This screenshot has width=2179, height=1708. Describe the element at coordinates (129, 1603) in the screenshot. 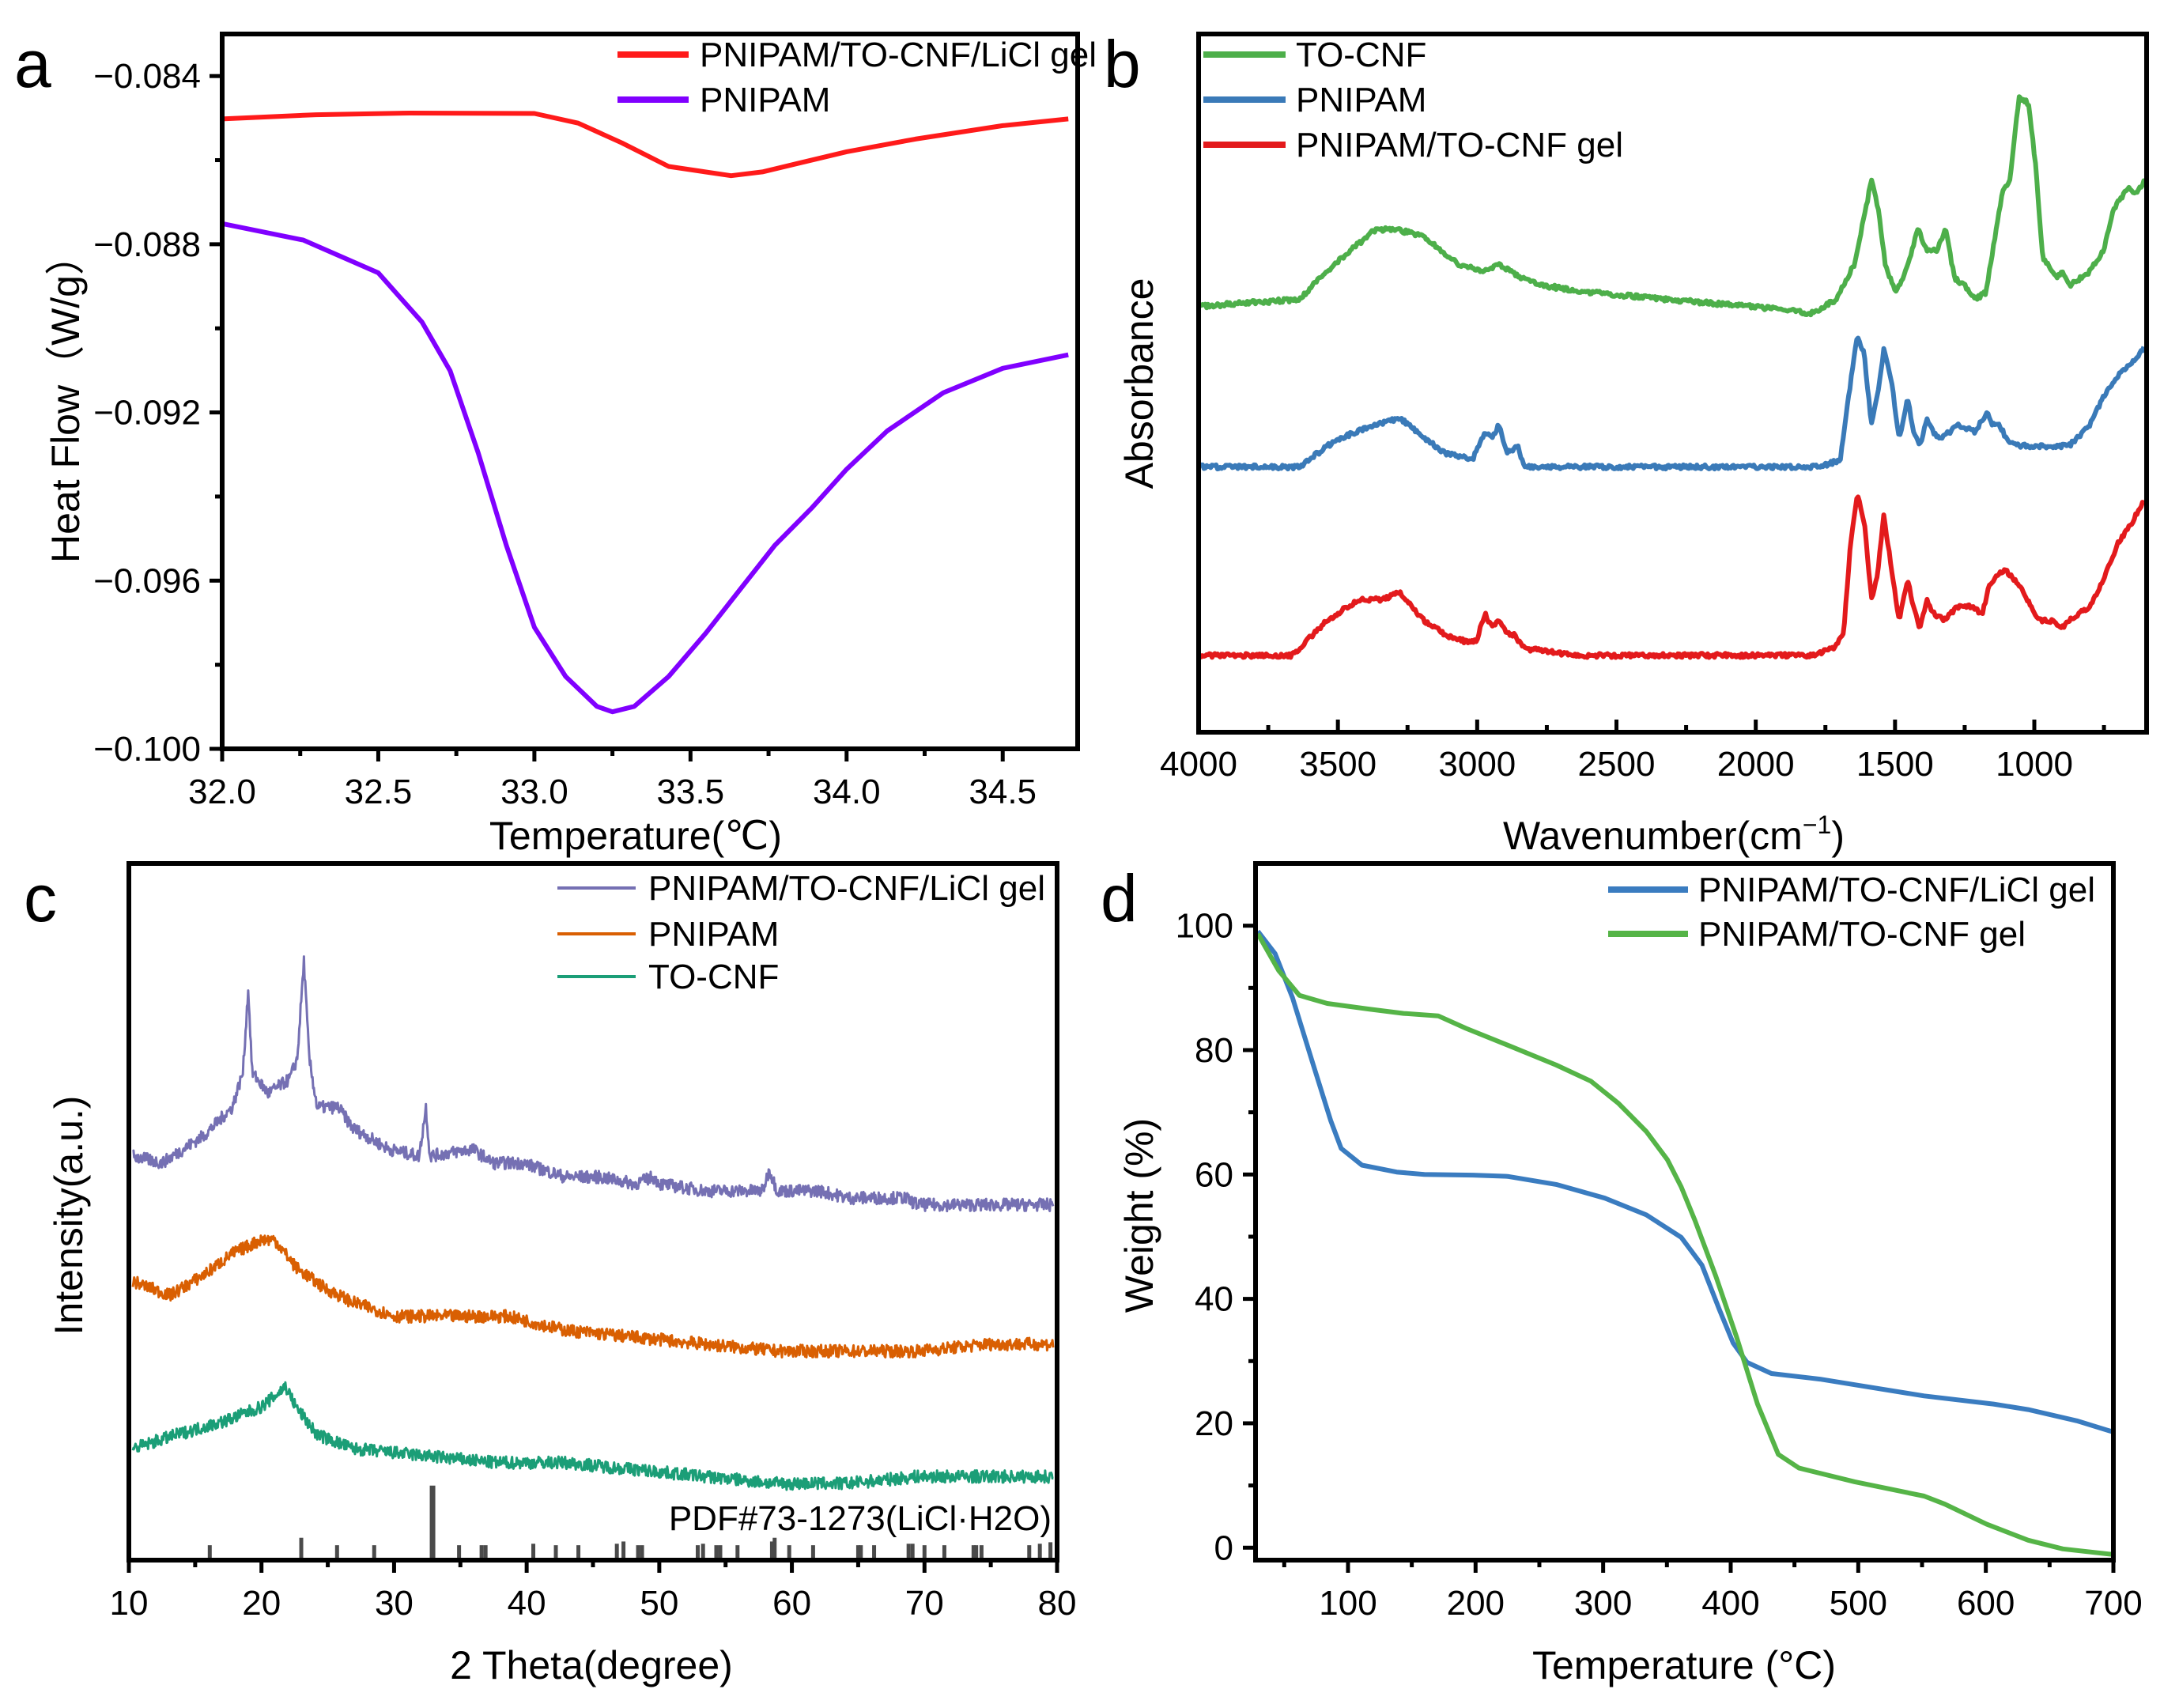

I see `x-tick-label: 10` at that location.